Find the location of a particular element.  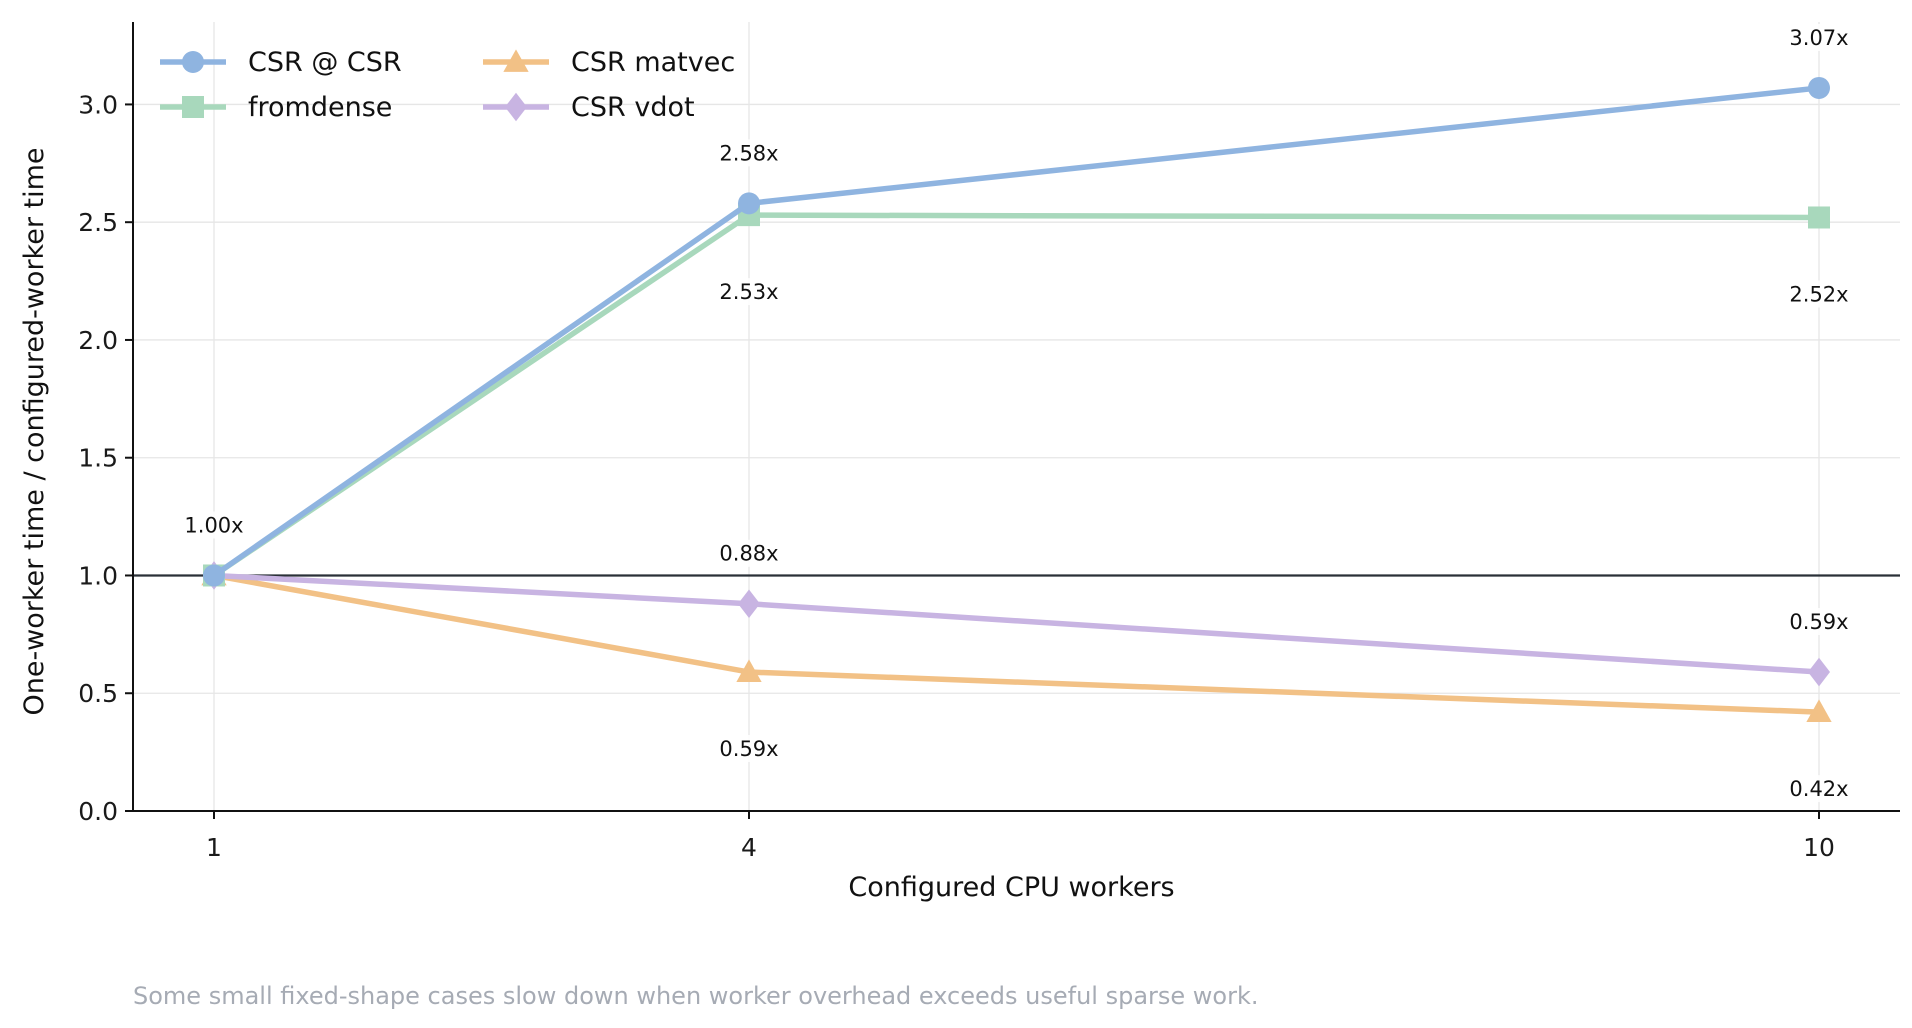

y-tick-label: 0.0 is located at coordinates (98, 811).